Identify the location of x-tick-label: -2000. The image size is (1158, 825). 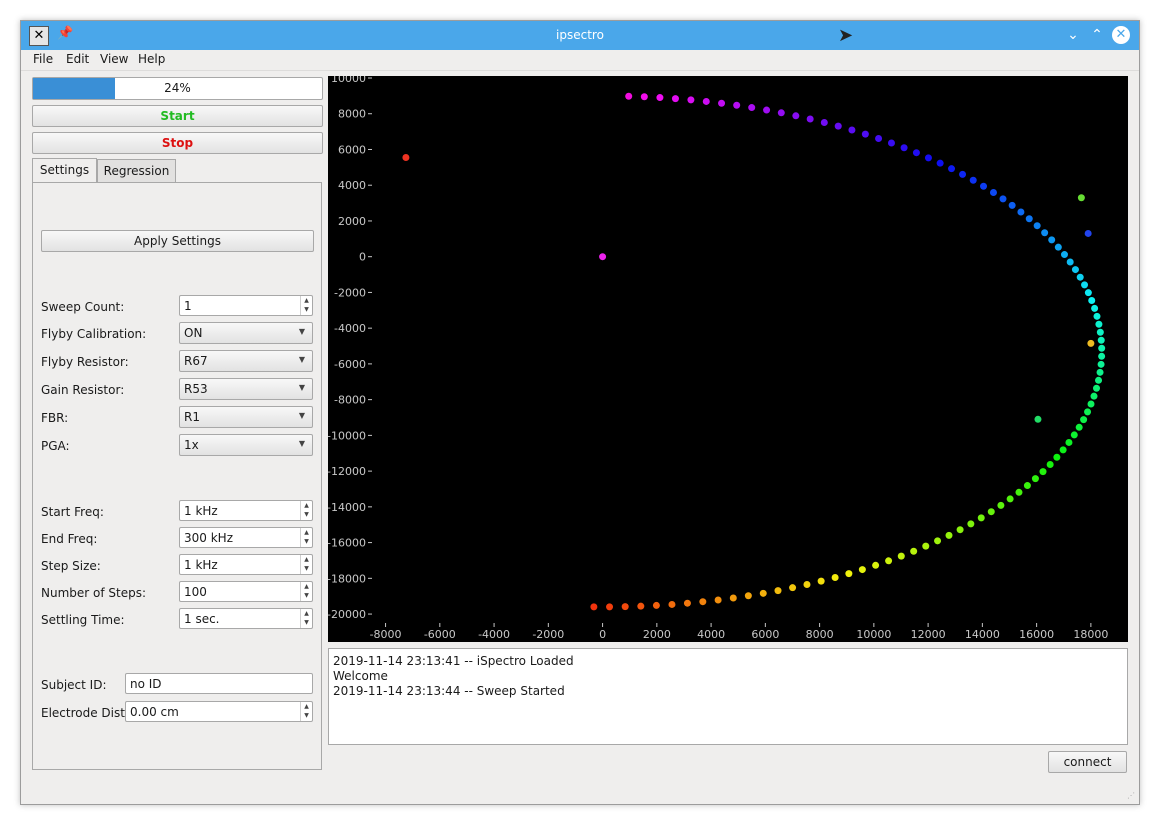
(548, 634).